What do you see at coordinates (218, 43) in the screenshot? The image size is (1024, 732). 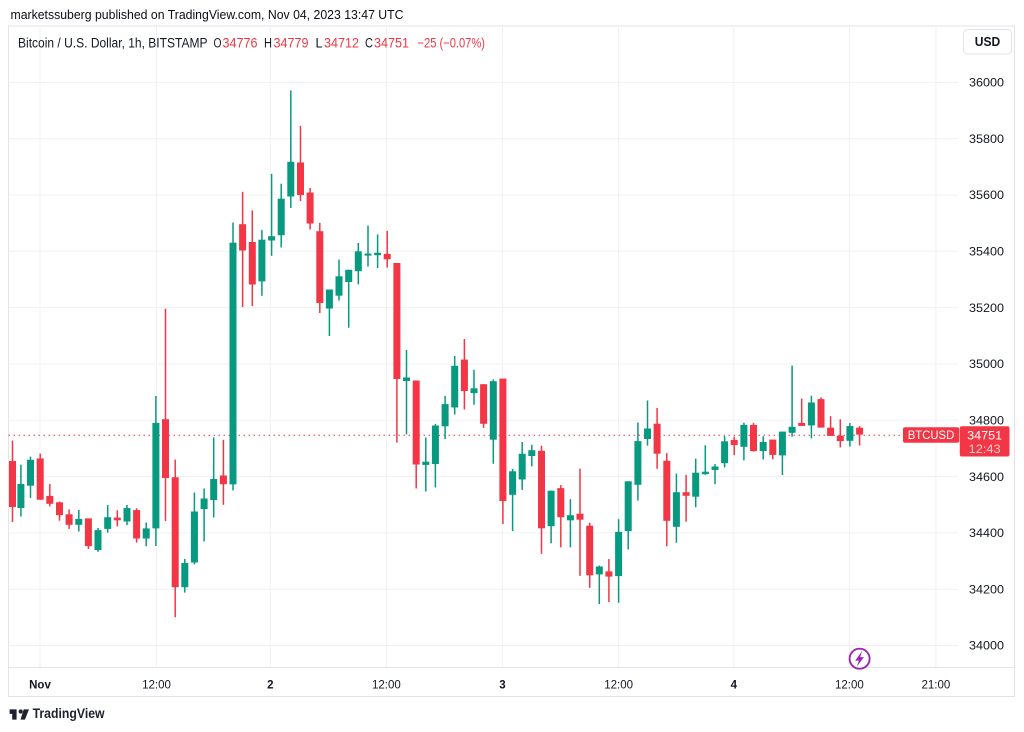 I see `svg-text: O` at bounding box center [218, 43].